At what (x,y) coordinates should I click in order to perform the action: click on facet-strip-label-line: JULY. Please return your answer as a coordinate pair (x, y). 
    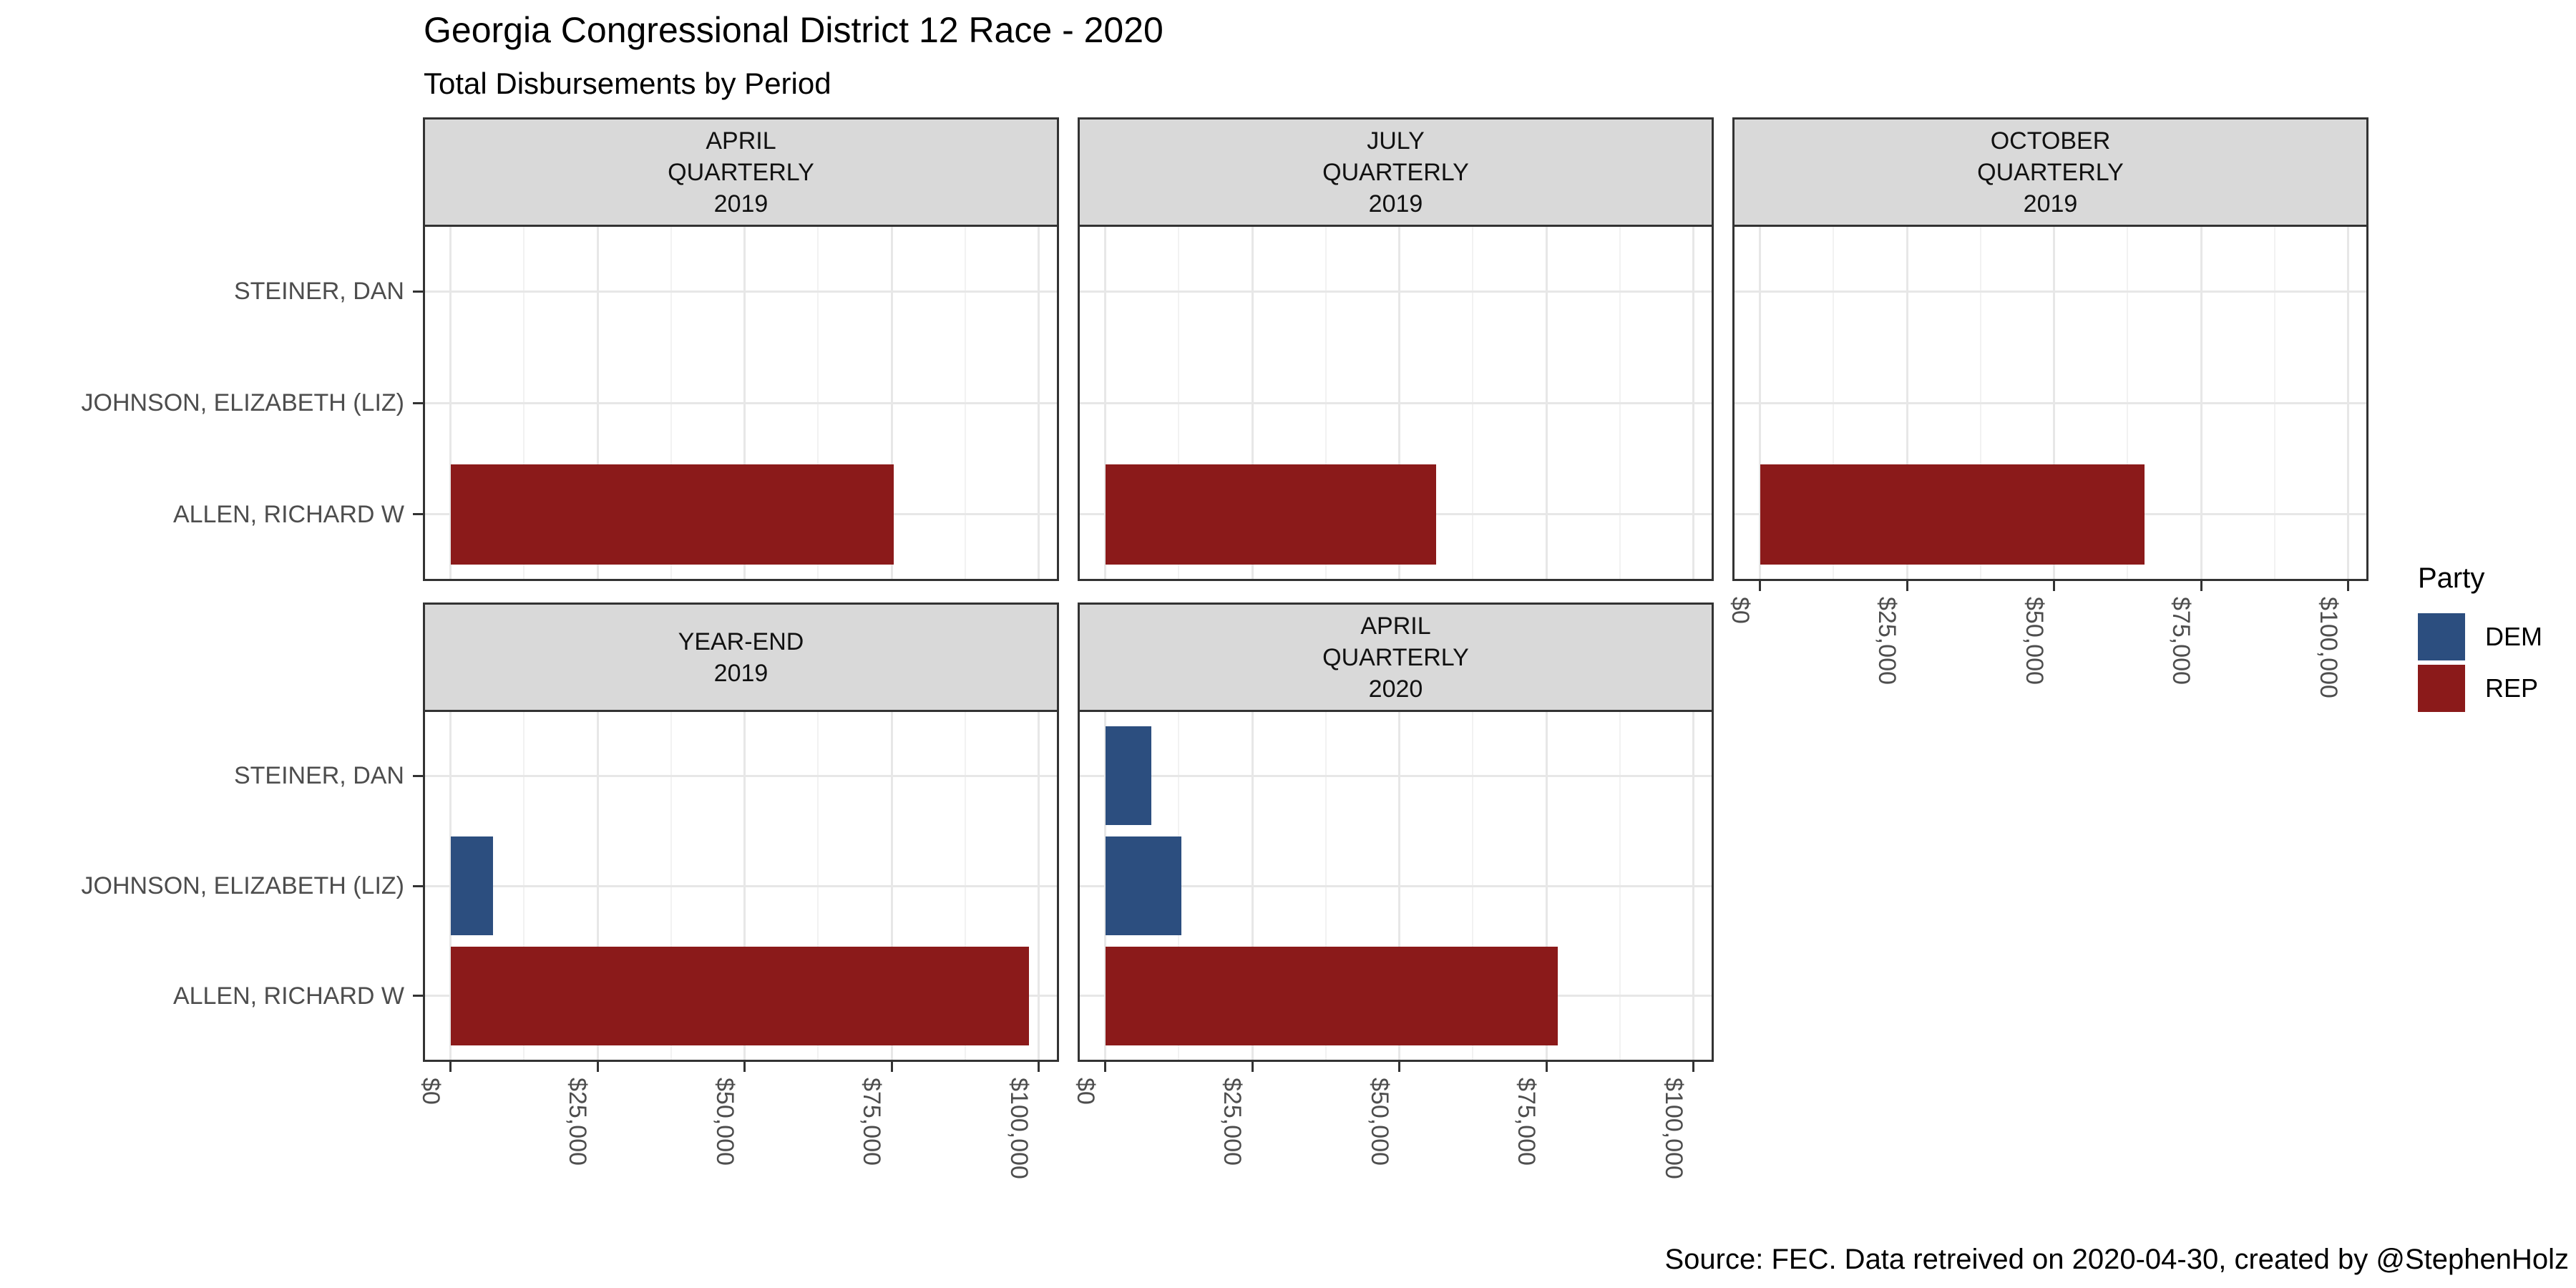
    Looking at the image, I should click on (1396, 141).